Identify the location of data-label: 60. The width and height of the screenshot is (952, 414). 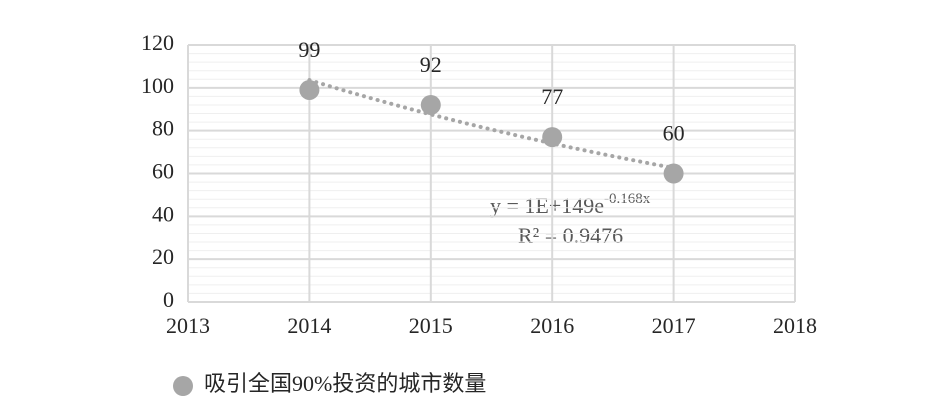
(674, 133).